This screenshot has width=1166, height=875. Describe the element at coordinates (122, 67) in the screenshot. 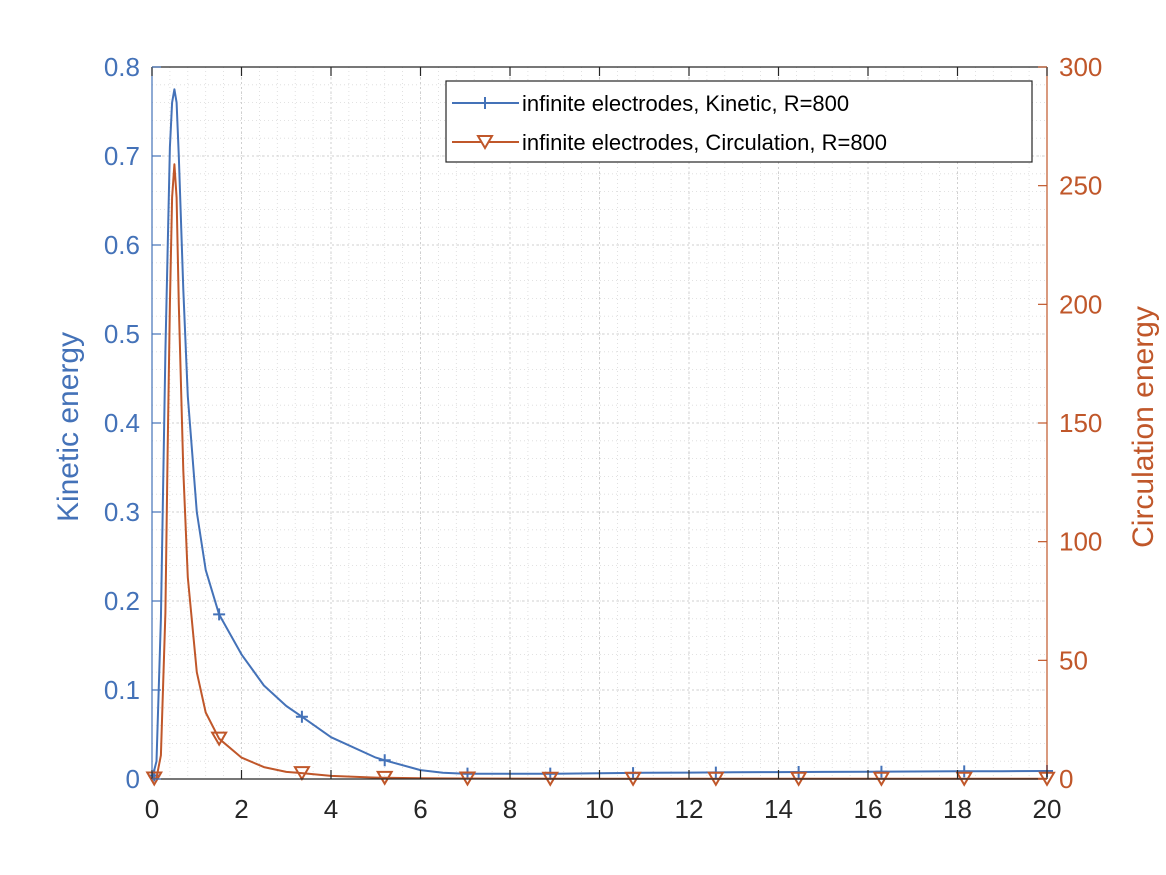

I see `y-left-tick-label: 0.8` at that location.